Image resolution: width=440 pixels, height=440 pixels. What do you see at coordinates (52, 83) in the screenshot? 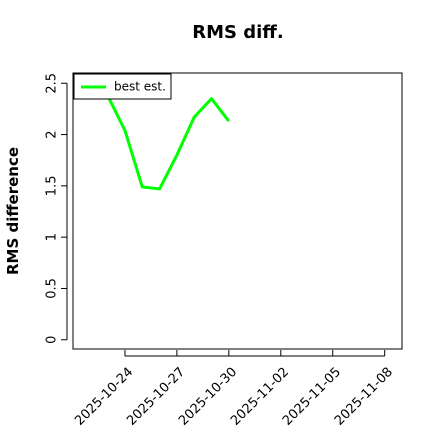
I see `y-tick-label: 2.5` at bounding box center [52, 83].